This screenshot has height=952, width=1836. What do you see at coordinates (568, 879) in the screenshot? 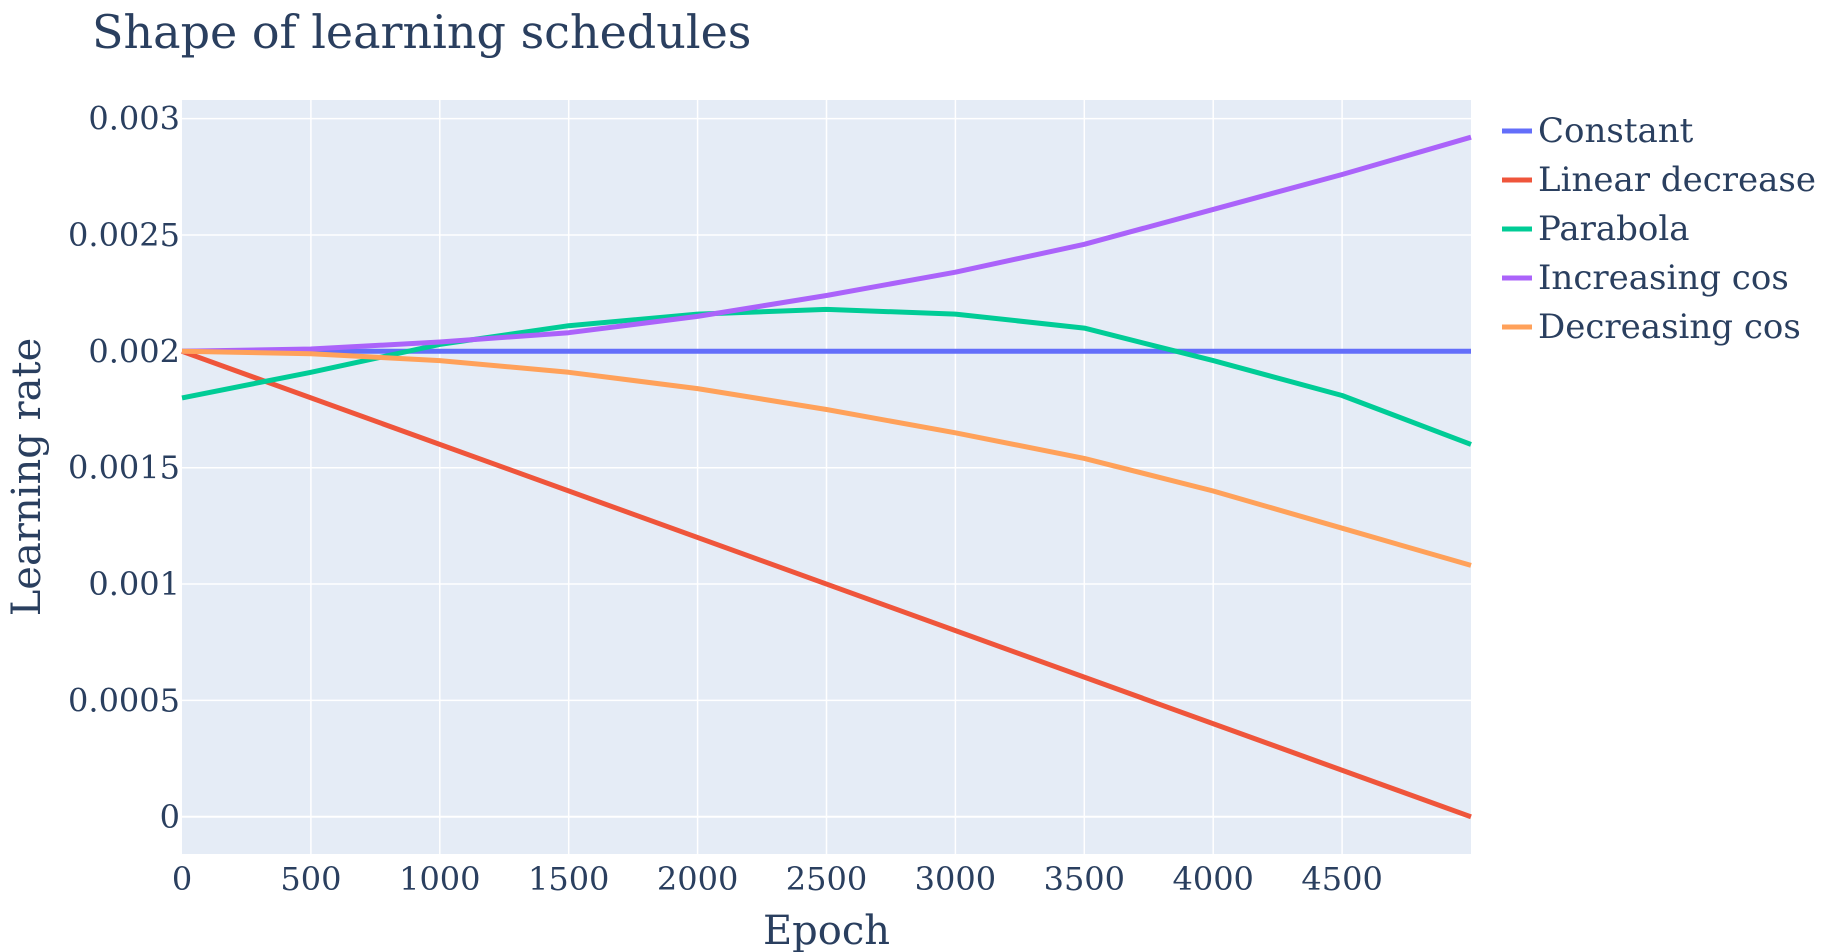
I see `x-tick-label: 1500` at bounding box center [568, 879].